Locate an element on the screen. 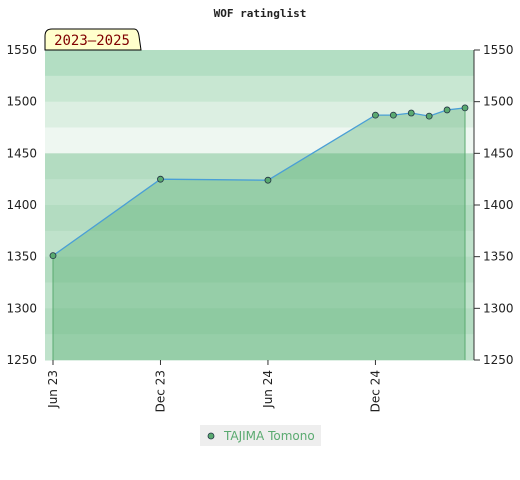 This screenshot has height=480, width=520. y2-tick-label: 1400 is located at coordinates (498, 205).